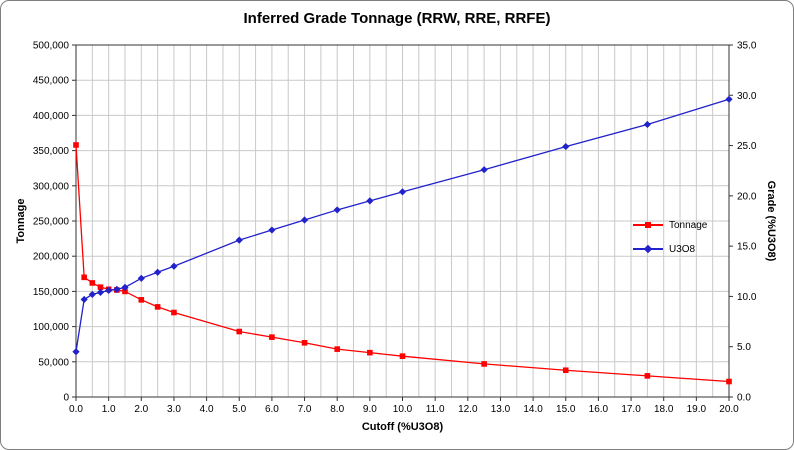  I want to click on legend-label-tonnage: Tonnage, so click(688, 225).